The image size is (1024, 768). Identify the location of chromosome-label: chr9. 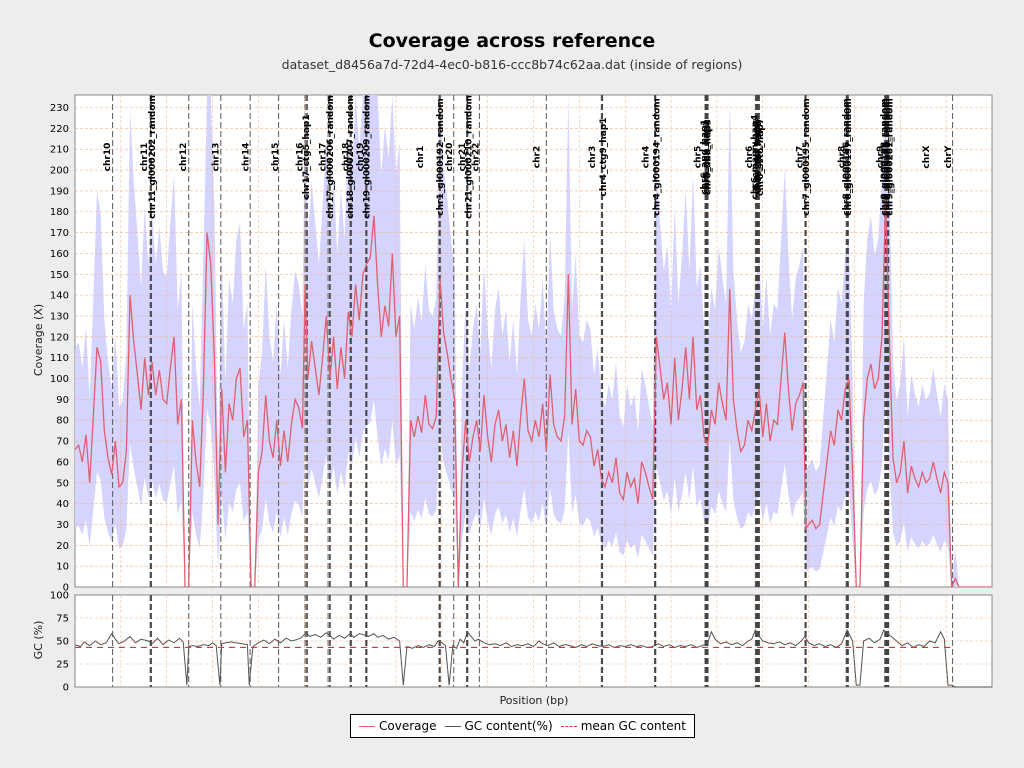
(881, 157).